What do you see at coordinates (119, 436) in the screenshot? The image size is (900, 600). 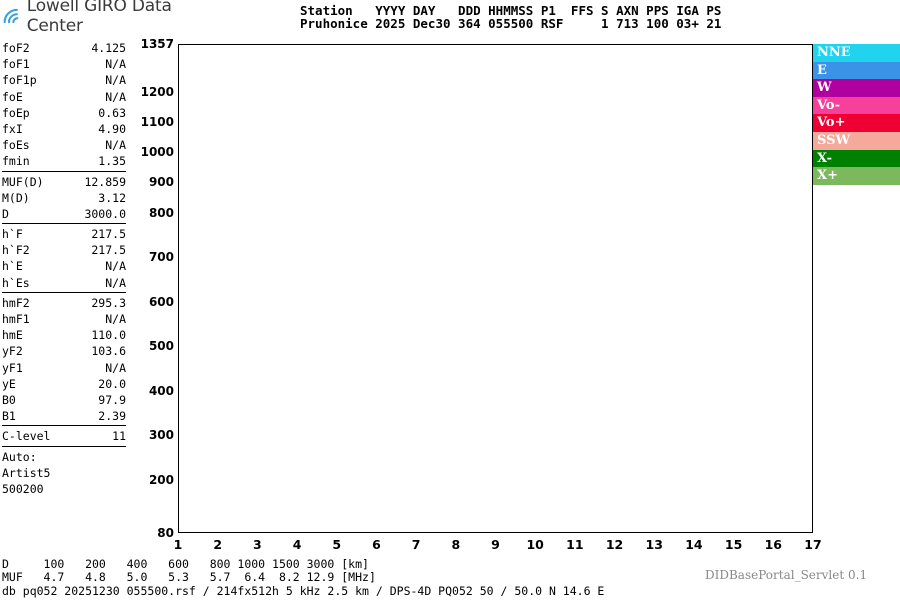 I see `param-value: 11` at bounding box center [119, 436].